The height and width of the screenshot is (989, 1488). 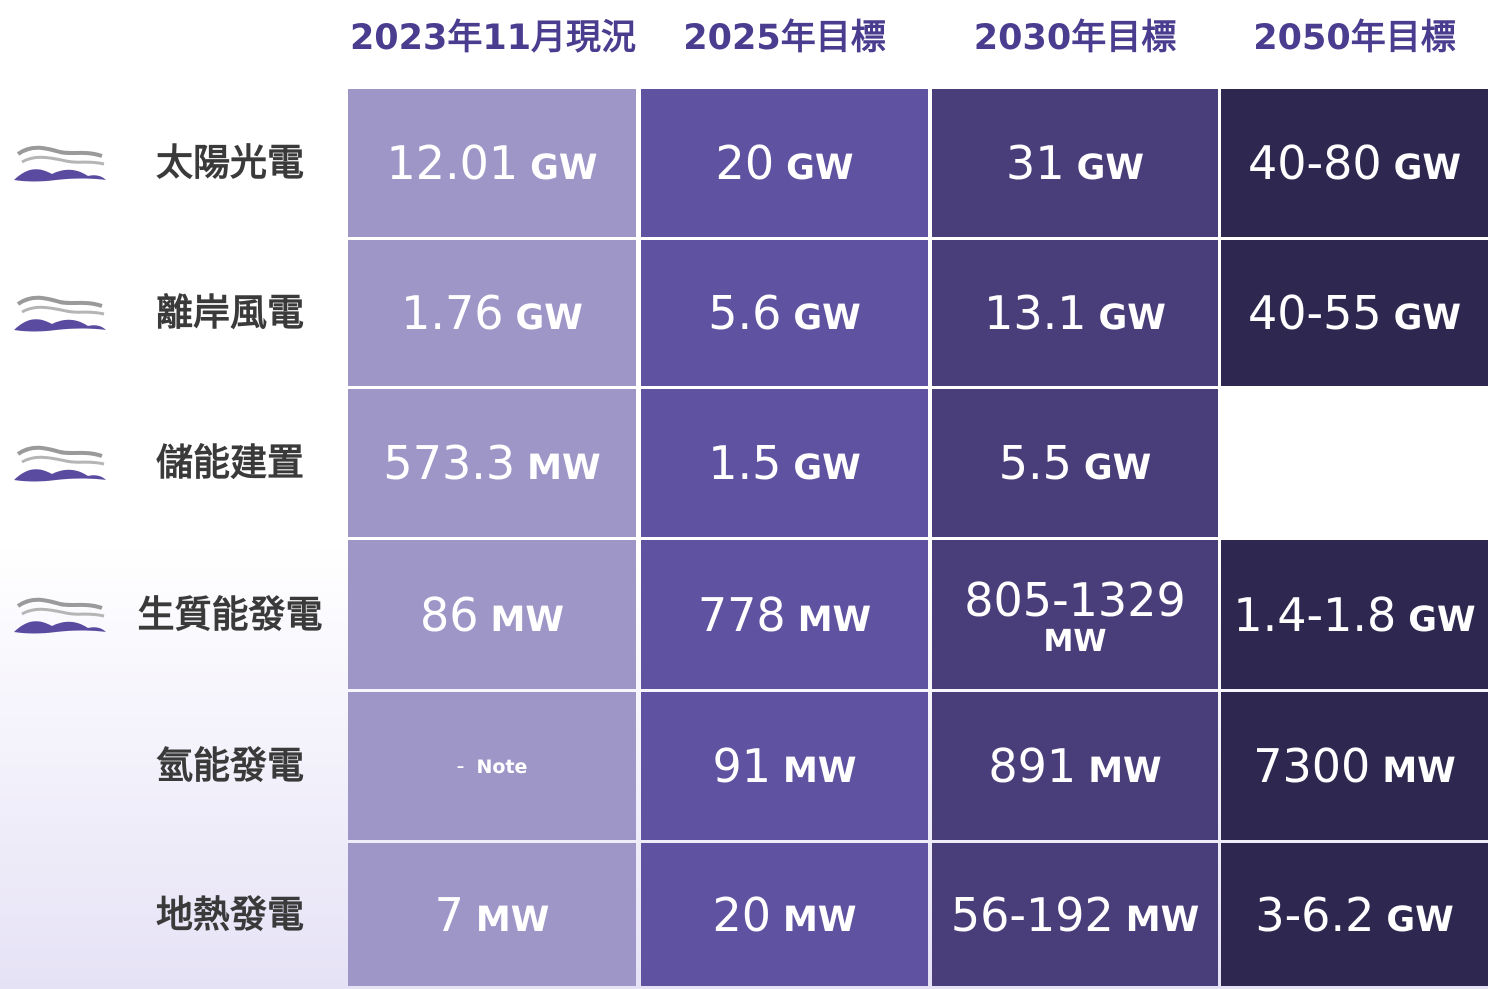 I want to click on cell-content: 805-1329 MW, so click(x=1074, y=615).